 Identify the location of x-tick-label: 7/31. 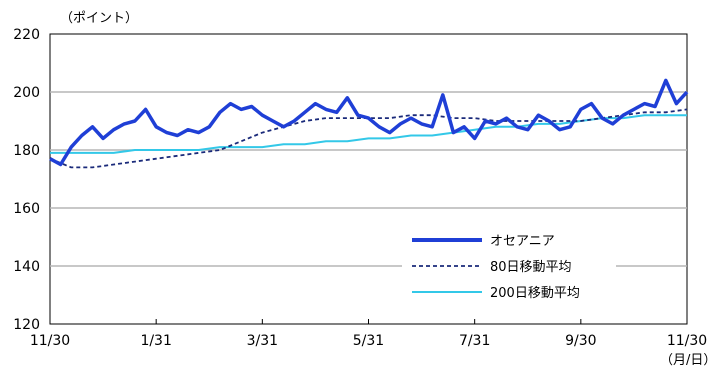
(474, 341).